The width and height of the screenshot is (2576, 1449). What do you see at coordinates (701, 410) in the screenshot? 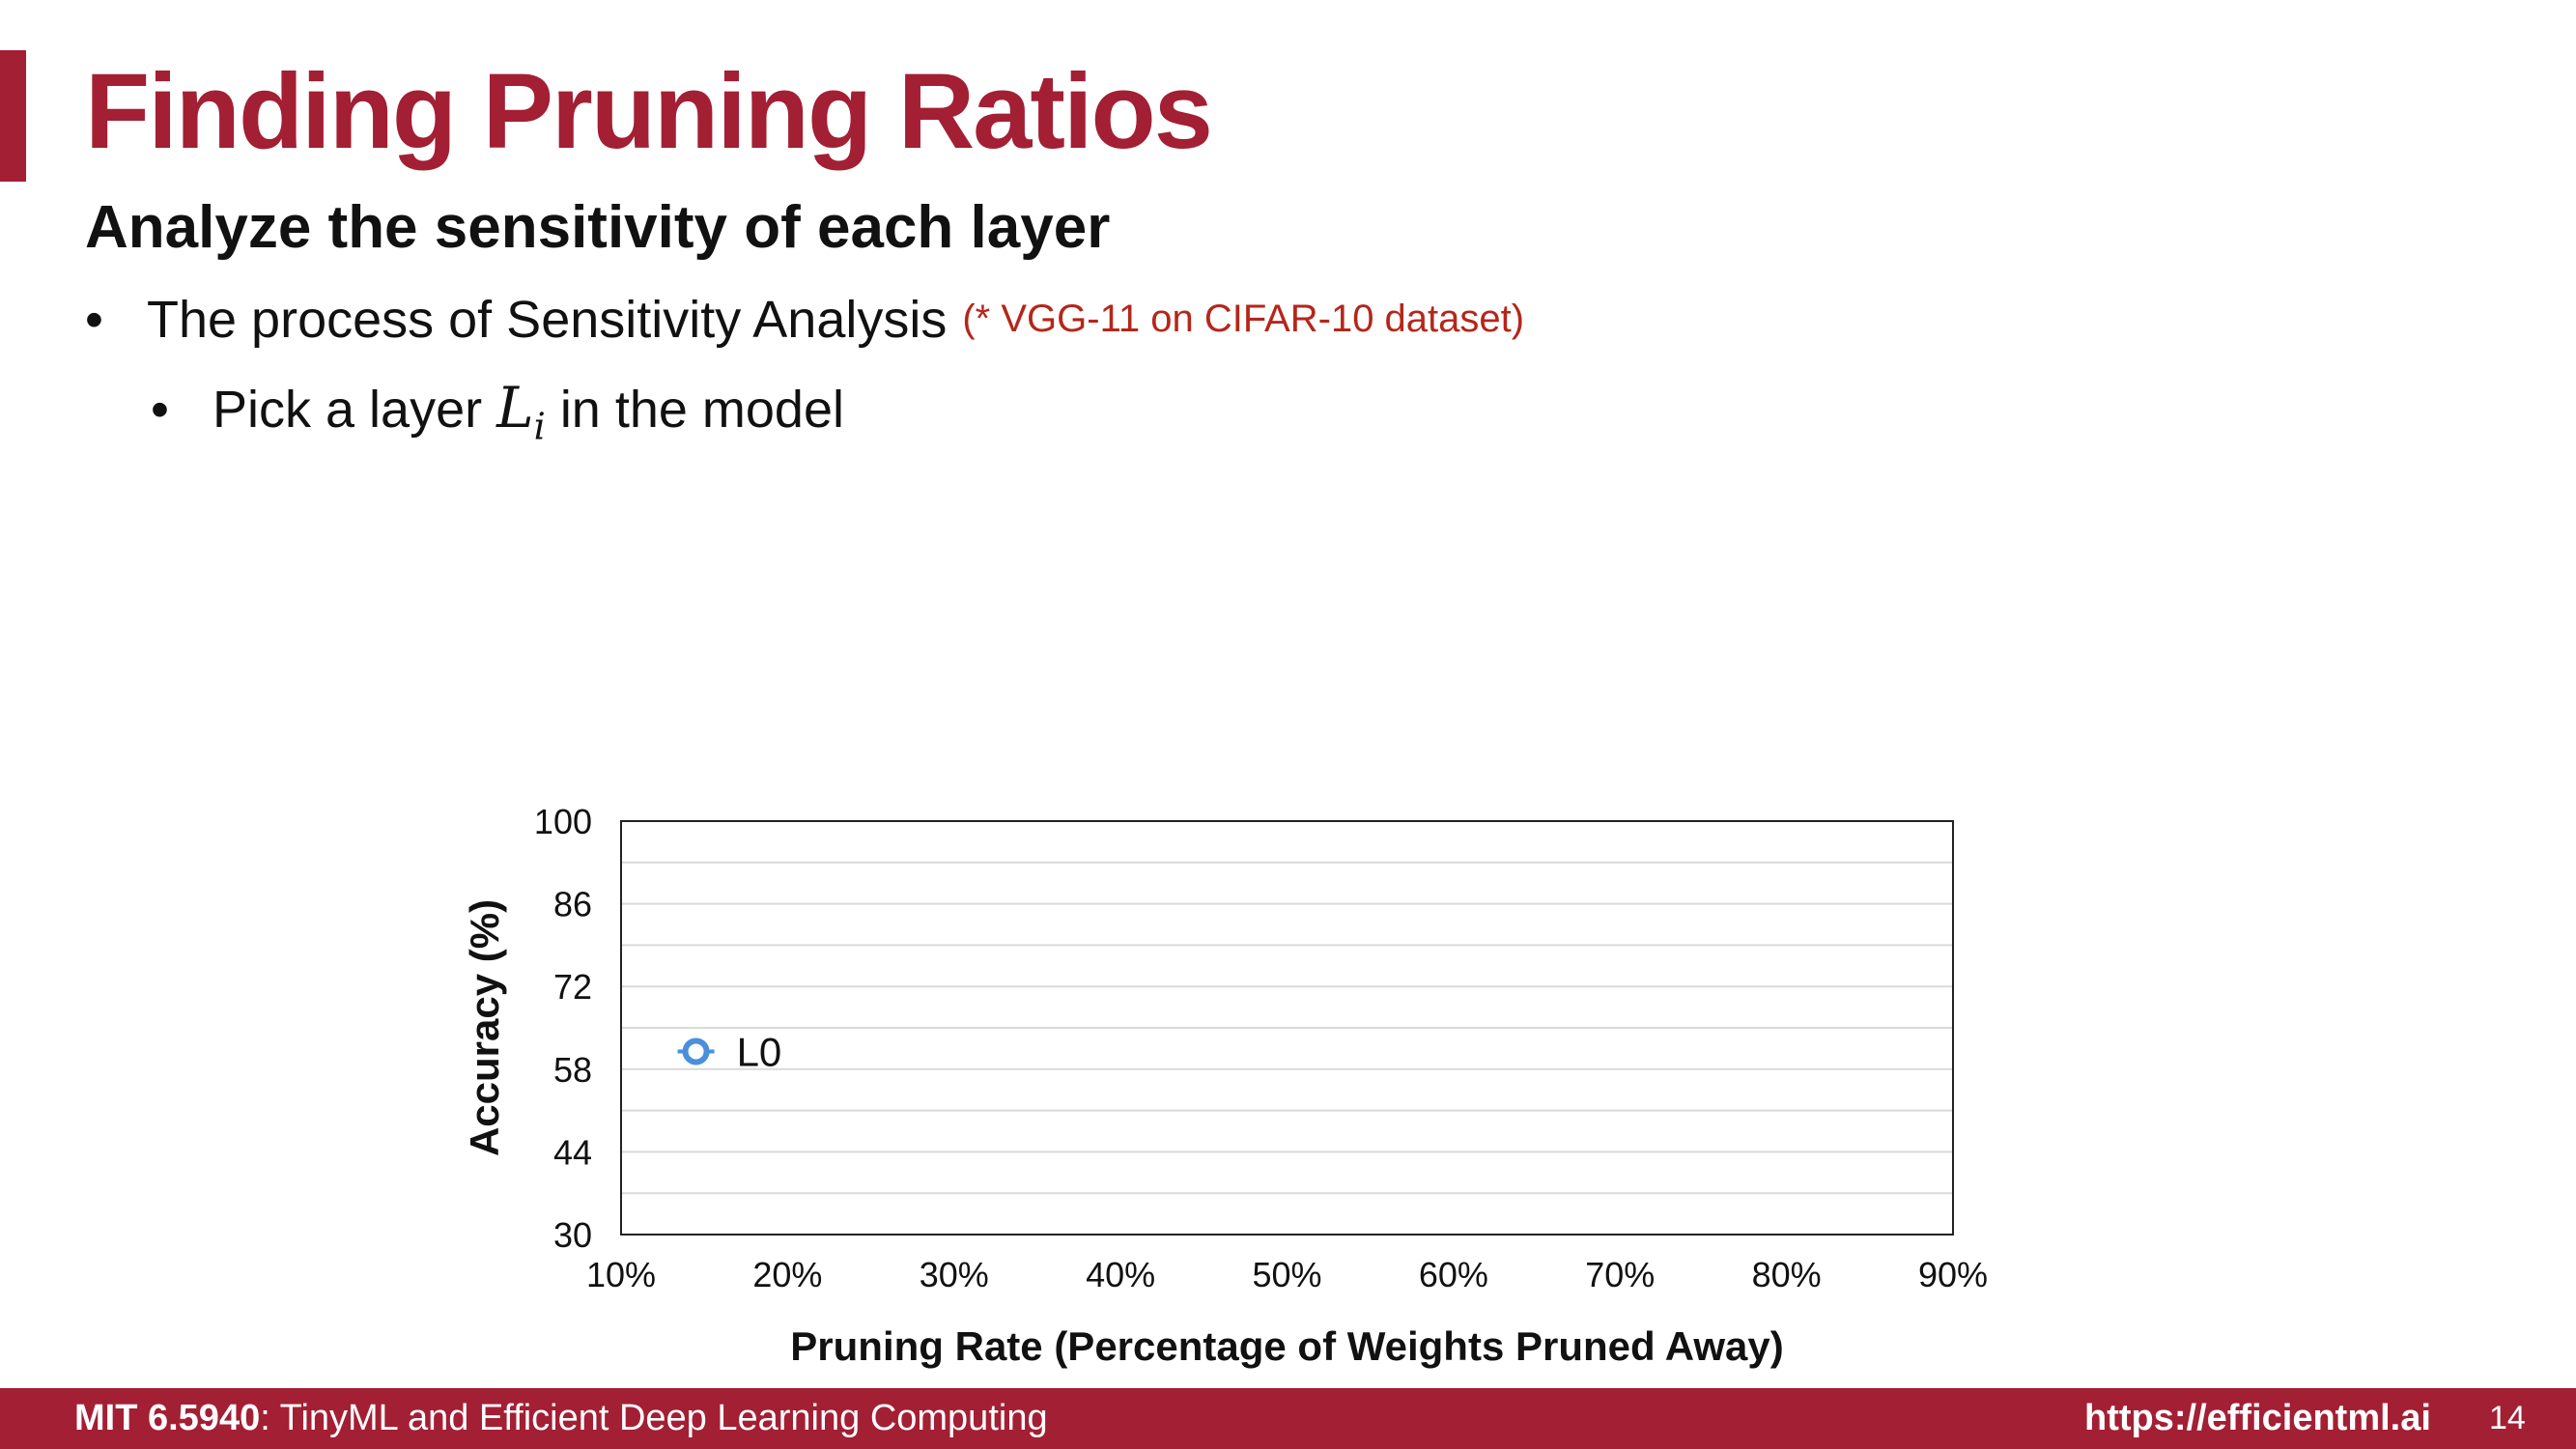
I see `bullet-pick-layer-suffix: in the model` at bounding box center [701, 410].